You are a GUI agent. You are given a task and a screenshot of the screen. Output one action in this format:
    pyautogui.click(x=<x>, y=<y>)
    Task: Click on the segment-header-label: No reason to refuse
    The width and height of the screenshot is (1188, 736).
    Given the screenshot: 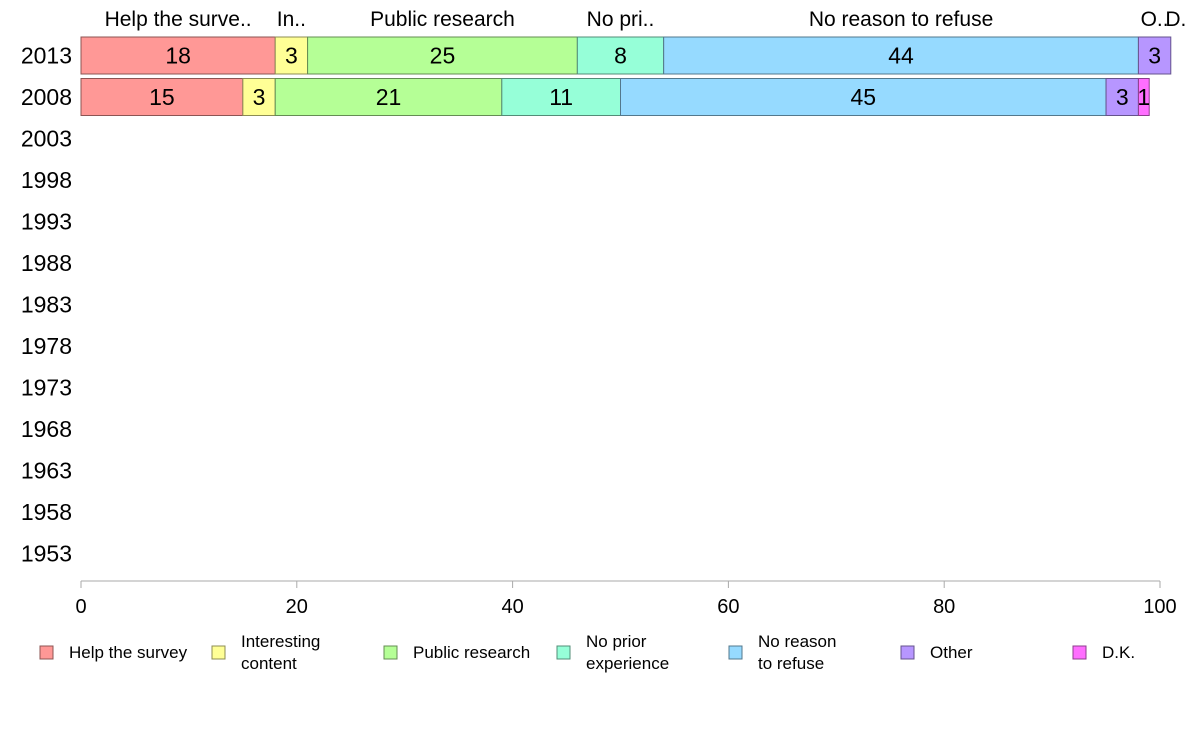 What is the action you would take?
    pyautogui.click(x=901, y=19)
    